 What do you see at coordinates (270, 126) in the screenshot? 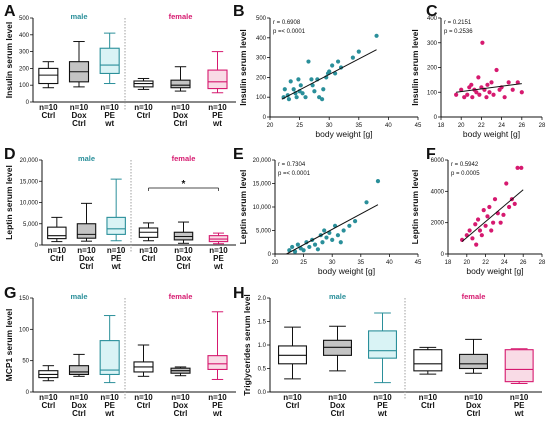
I see `B-x-tick-label: 20` at bounding box center [270, 126].